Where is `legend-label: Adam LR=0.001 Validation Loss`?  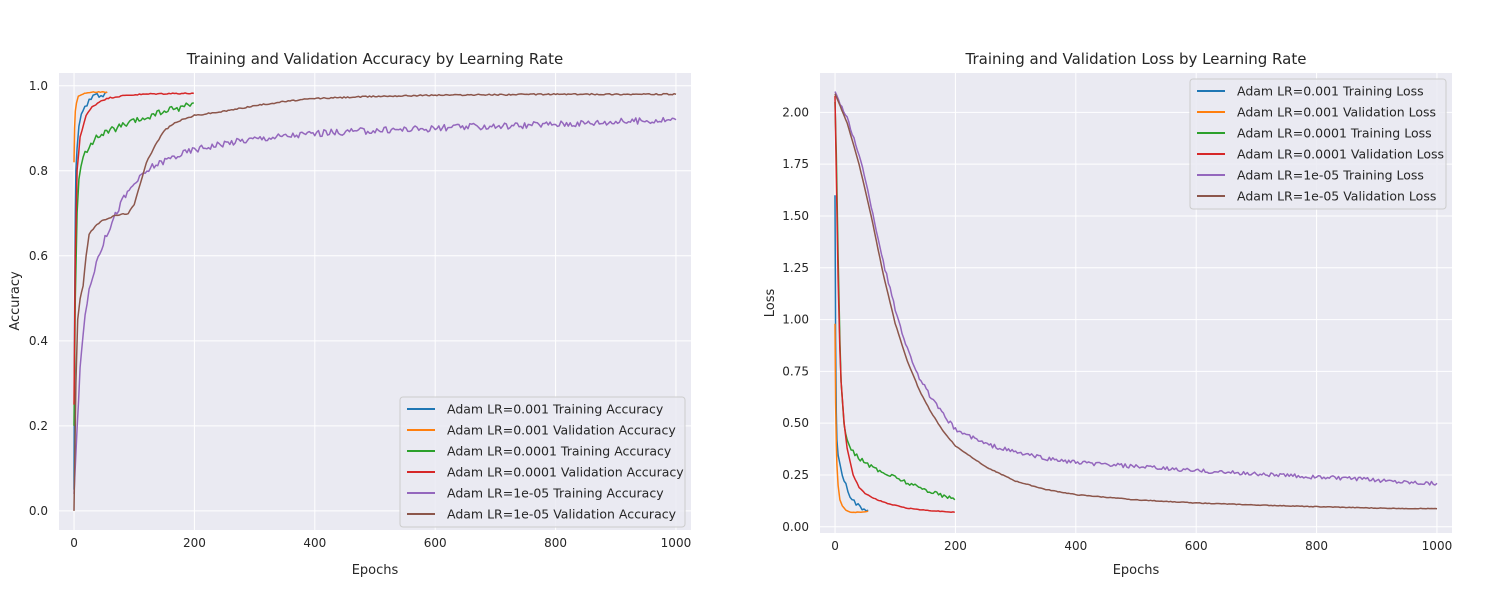
legend-label: Adam LR=0.001 Validation Loss is located at coordinates (1336, 112).